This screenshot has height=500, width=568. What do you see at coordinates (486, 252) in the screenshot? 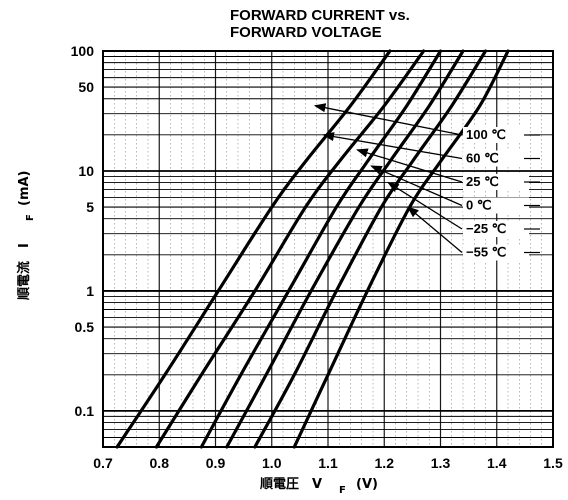
I see `legend-label: −55 ℃` at bounding box center [486, 252].